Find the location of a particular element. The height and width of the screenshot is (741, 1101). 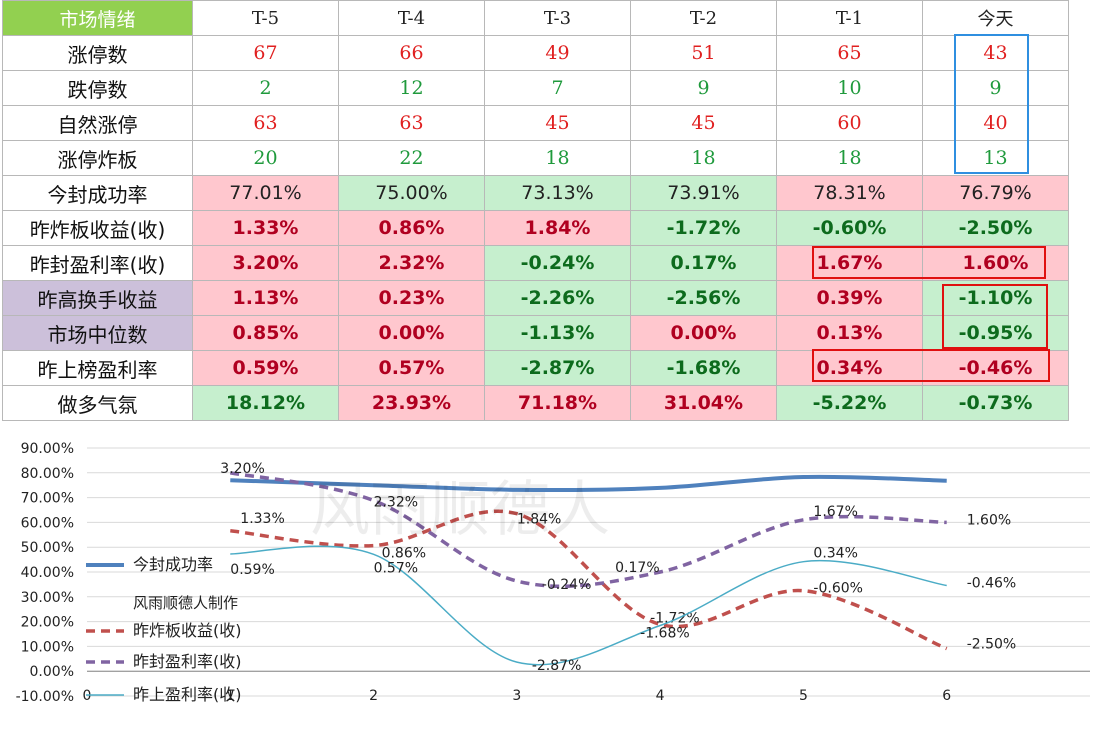

watermark-text: 风雨顺德人 is located at coordinates (460, 510).